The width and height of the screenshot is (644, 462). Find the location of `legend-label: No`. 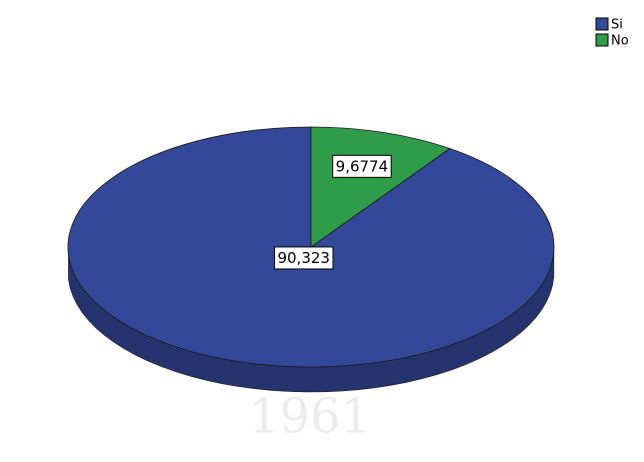

legend-label: No is located at coordinates (620, 41).